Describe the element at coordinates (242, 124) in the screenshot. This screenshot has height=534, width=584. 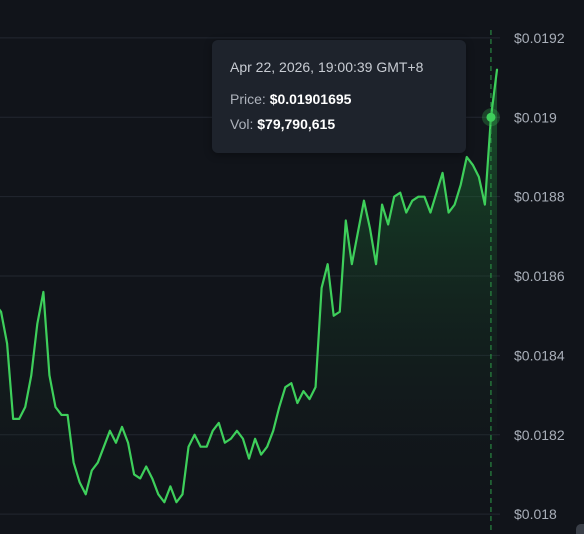
I see `tooltip-vol-label: Vol:` at that location.